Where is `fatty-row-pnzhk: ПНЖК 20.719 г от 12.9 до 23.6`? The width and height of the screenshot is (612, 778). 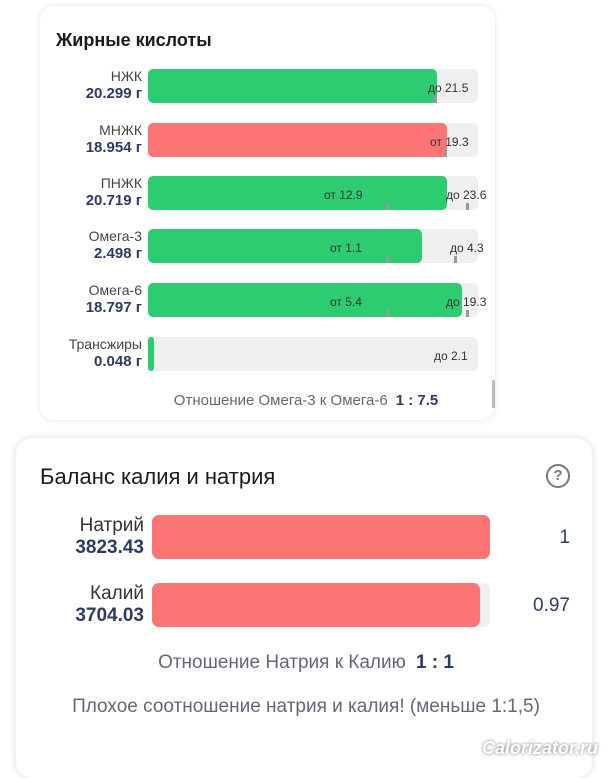 fatty-row-pnzhk: ПНЖК 20.719 г от 12.9 до 23.6 is located at coordinates (267, 195).